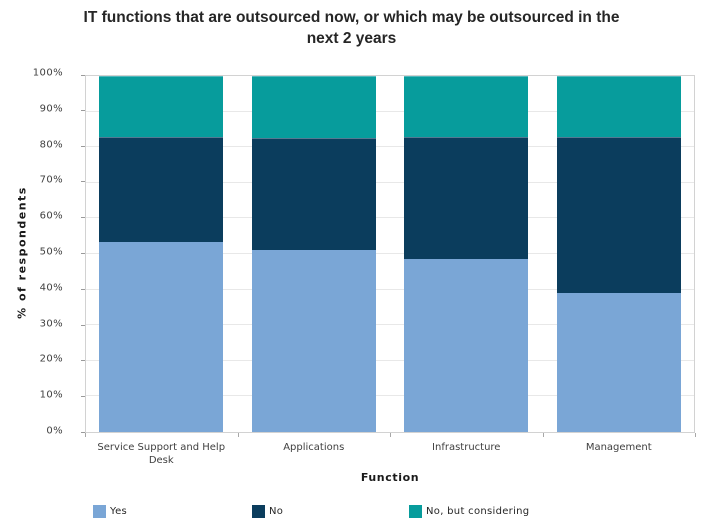 This screenshot has width=703, height=529. I want to click on y-tick-label-30: 30%, so click(51, 324).